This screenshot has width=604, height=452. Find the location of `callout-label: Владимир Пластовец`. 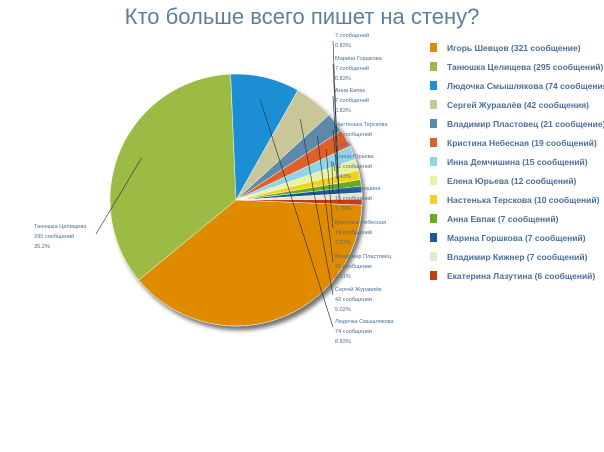

callout-label: Владимир Пластовец is located at coordinates (363, 257).